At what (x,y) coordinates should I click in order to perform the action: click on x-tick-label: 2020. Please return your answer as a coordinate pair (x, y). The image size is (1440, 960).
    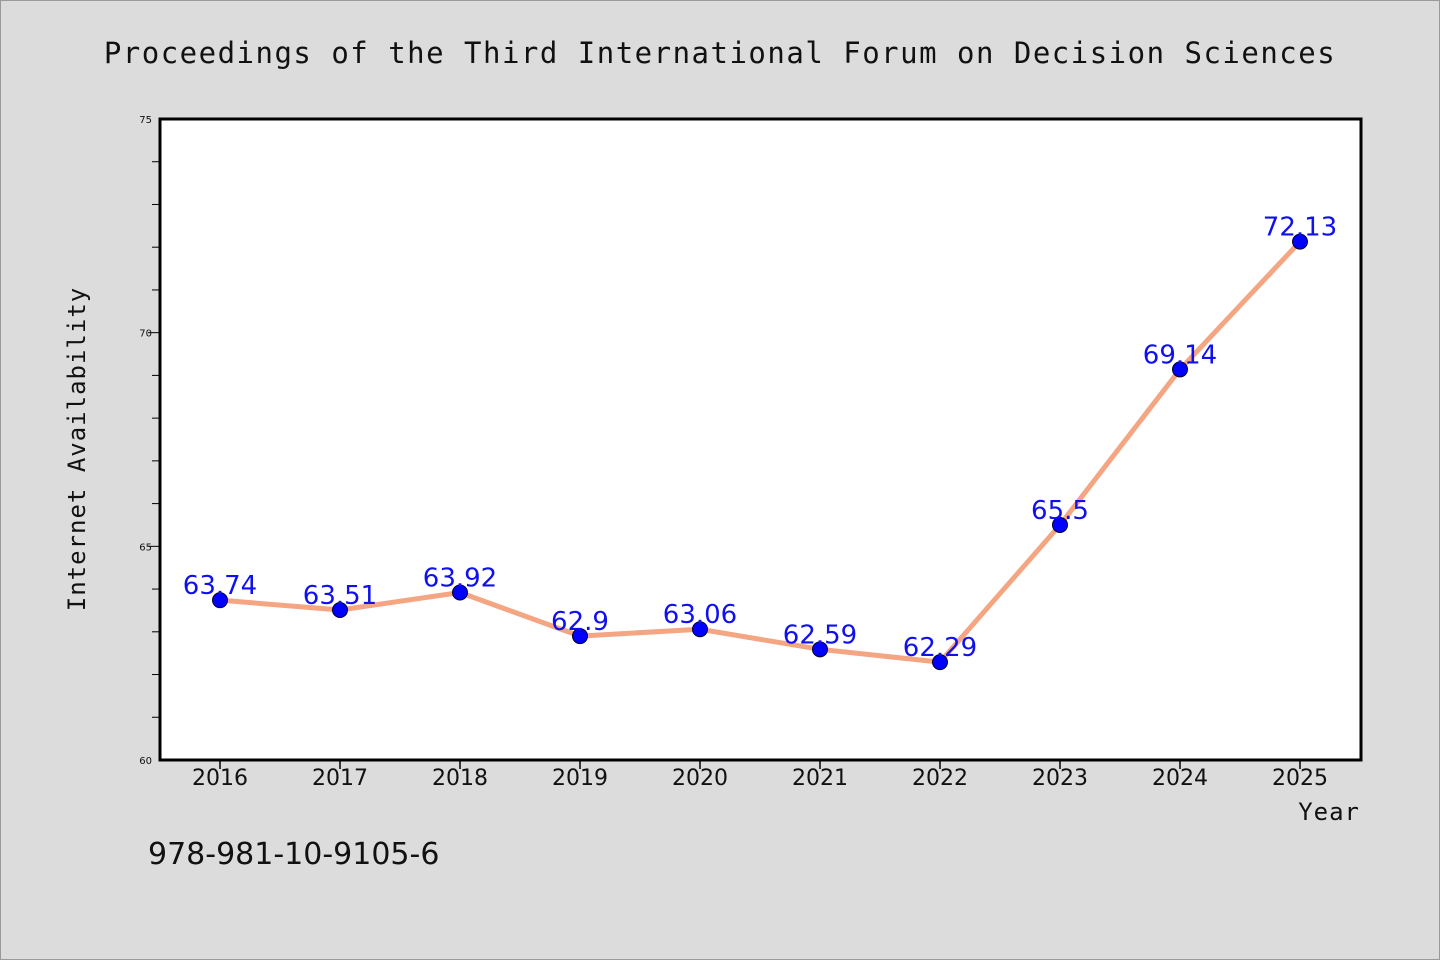
    Looking at the image, I should click on (700, 778).